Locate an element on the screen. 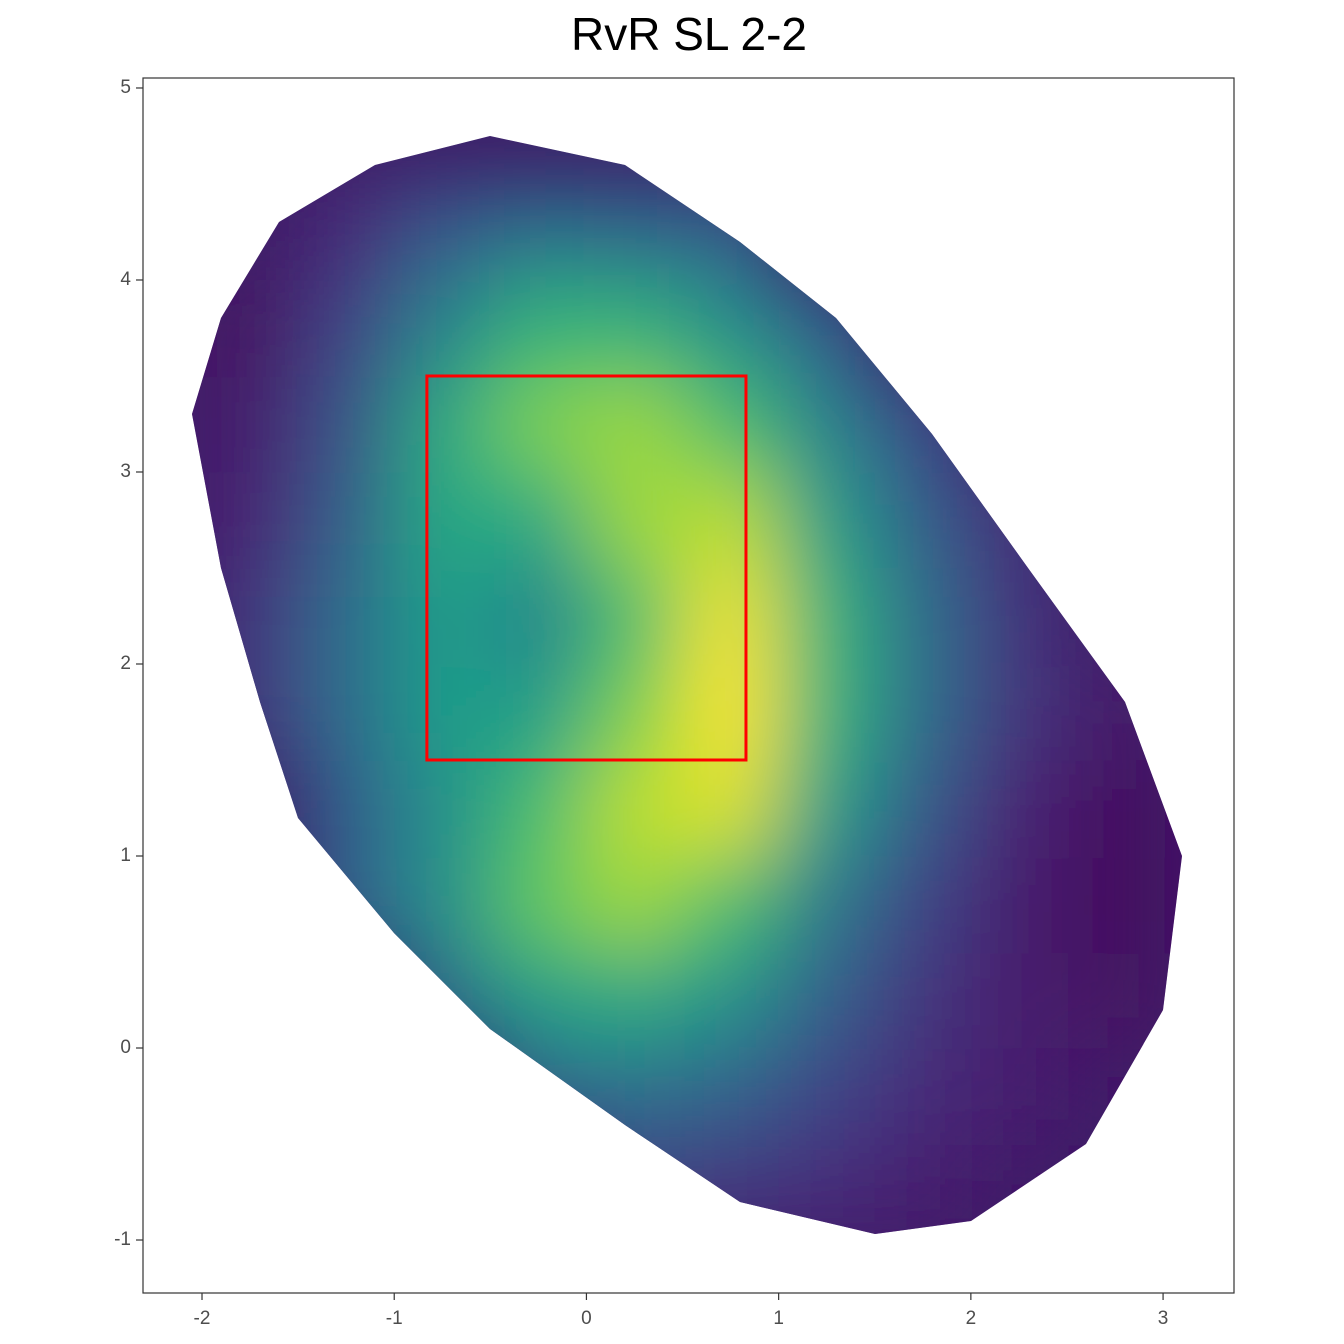  strike-zone is located at coordinates (586, 568).